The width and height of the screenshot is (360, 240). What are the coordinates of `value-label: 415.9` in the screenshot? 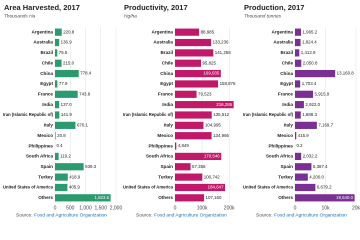 It's located at (304, 135).